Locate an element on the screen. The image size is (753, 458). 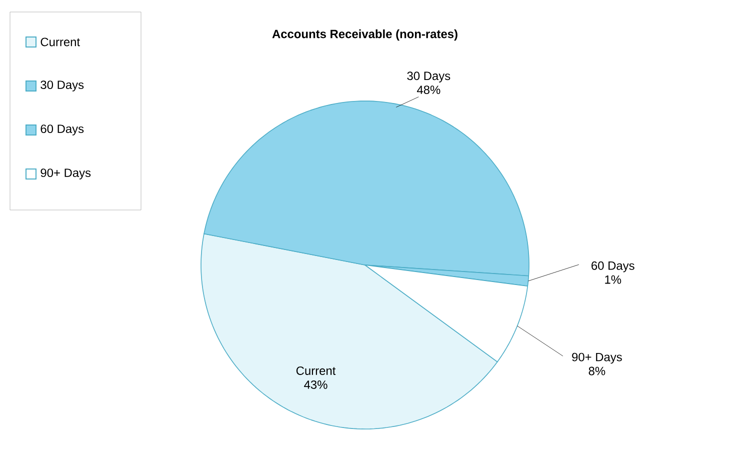
data-label: 1% is located at coordinates (613, 279).